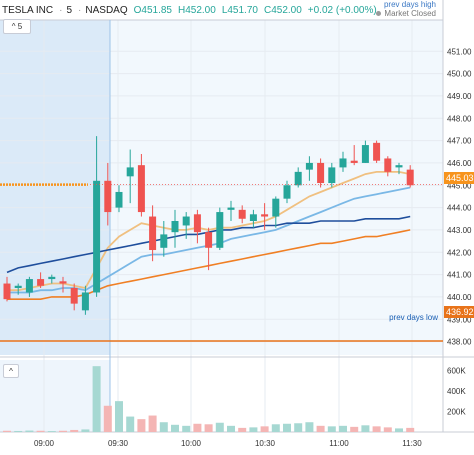 The height and width of the screenshot is (455, 474). Describe the element at coordinates (459, 252) in the screenshot. I see `price-tick-label: 442.00` at that location.